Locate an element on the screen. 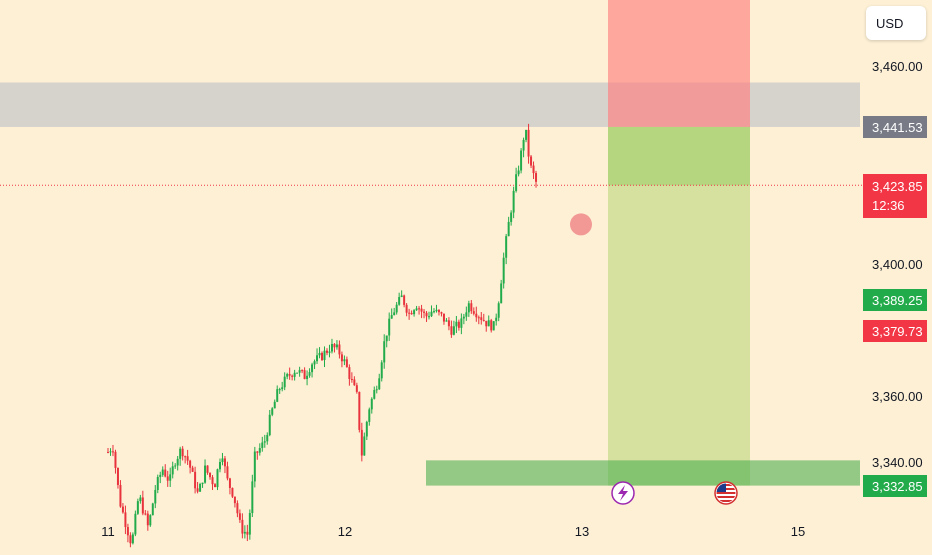 The image size is (932, 555). currency-button: USD is located at coordinates (896, 23).